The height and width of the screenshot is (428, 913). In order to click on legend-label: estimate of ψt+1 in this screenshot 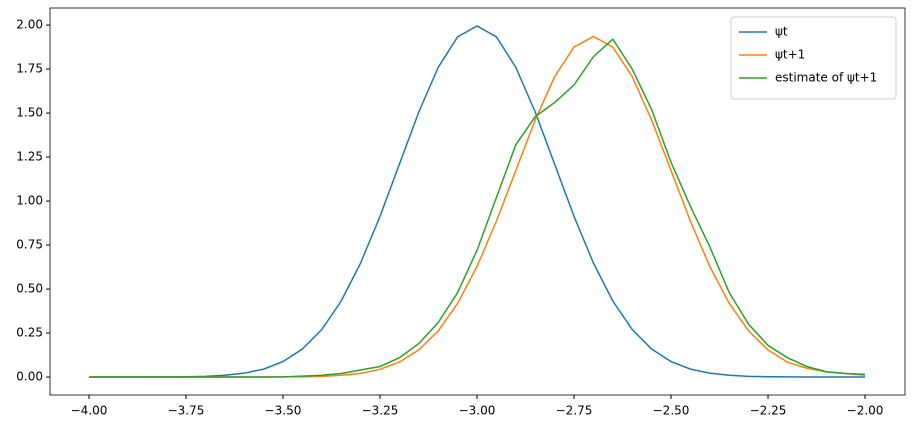, I will do `click(826, 78)`.